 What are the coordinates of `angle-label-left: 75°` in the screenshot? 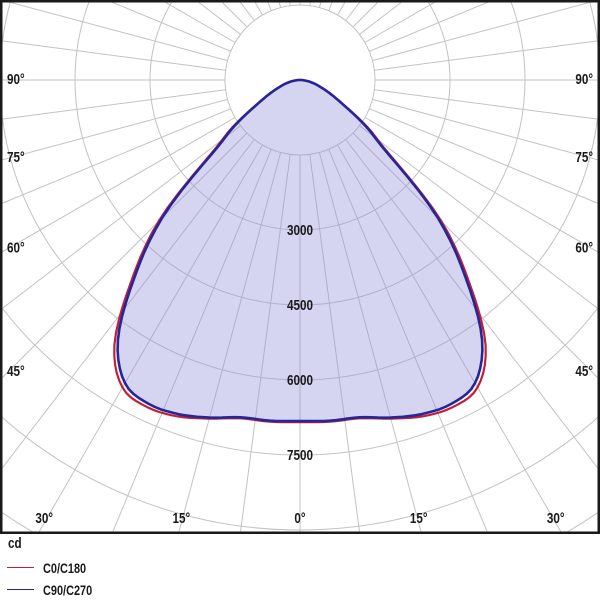 It's located at (16, 157).